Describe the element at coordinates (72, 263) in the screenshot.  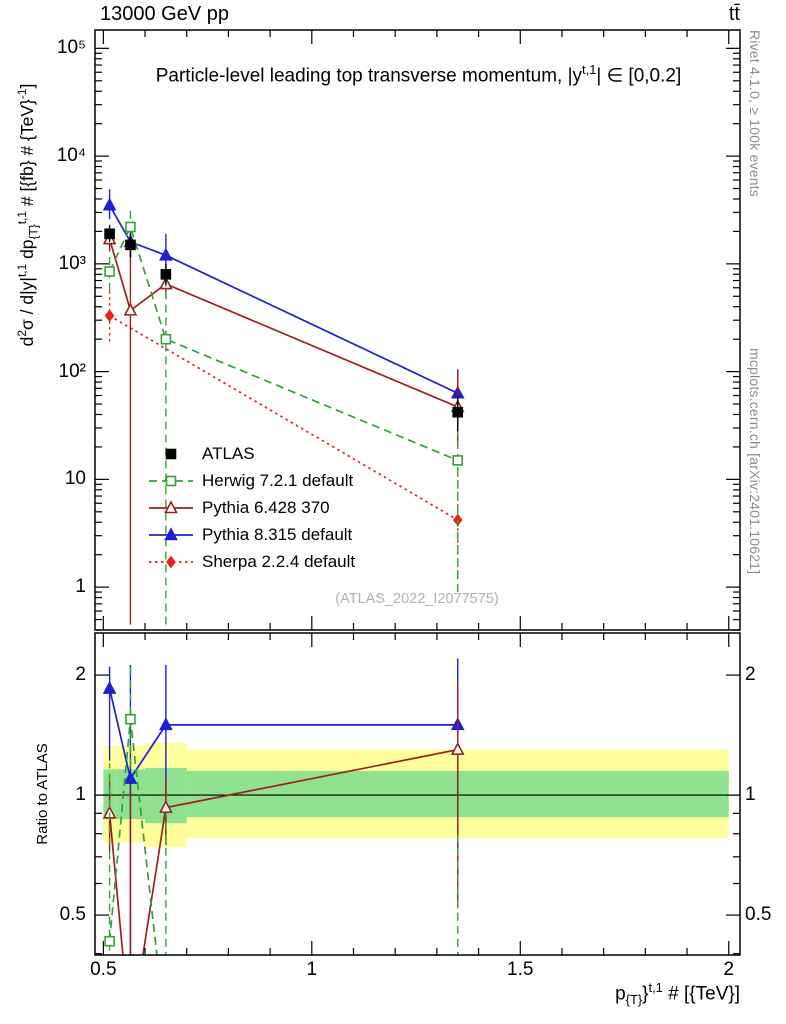
I see `main-y-tick-label: 10³` at that location.